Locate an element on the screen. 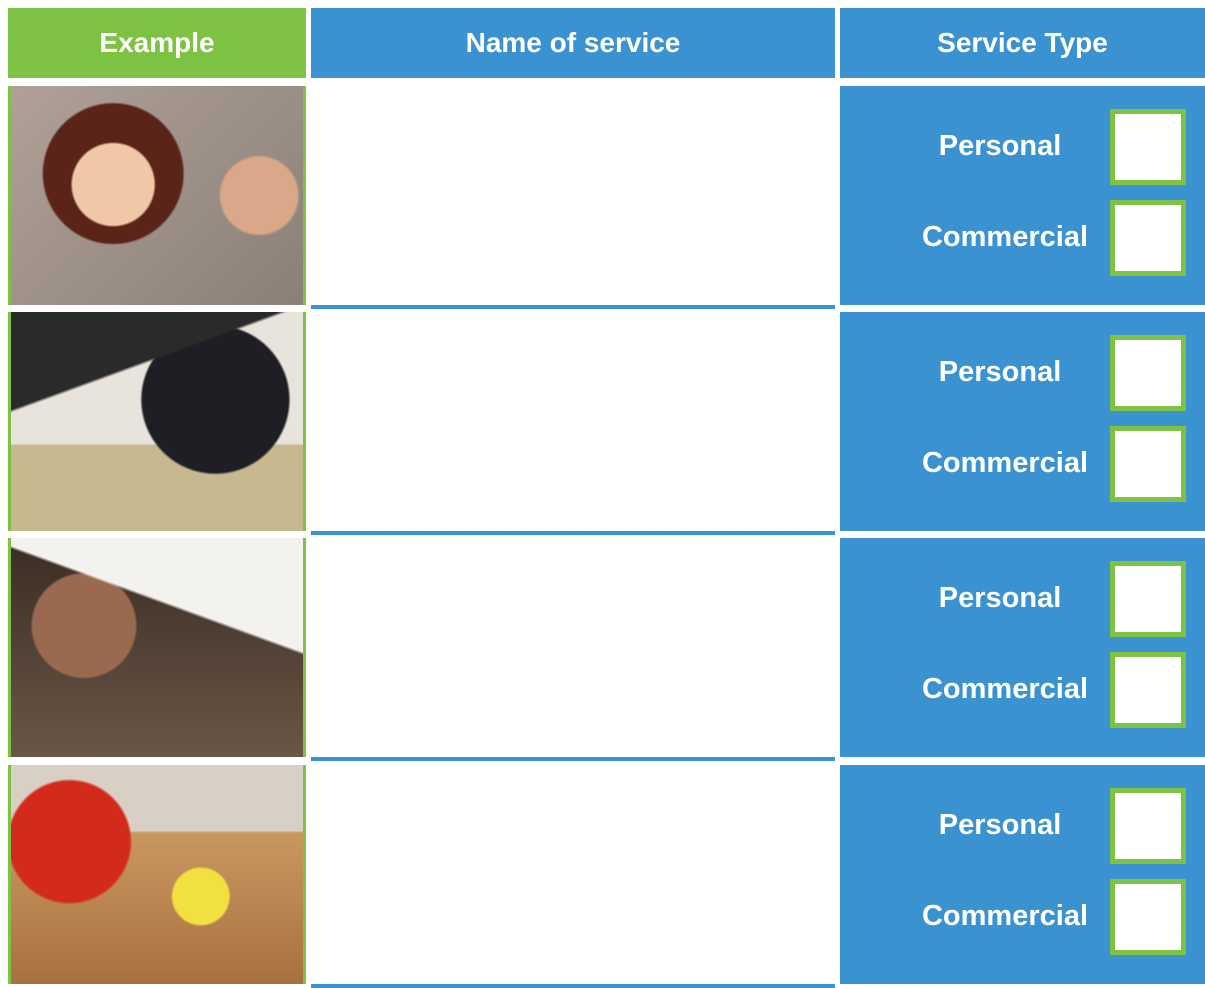 This screenshot has width=1205, height=988. header-cell: Example is located at coordinates (157, 43).